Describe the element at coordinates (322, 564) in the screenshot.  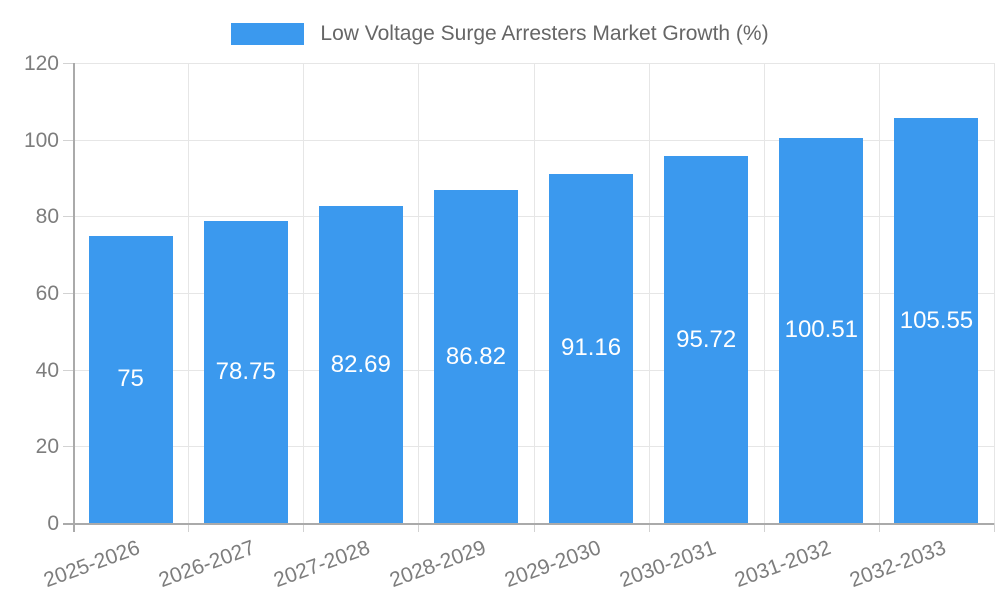
I see `x-axis-label: 2027-2028` at that location.